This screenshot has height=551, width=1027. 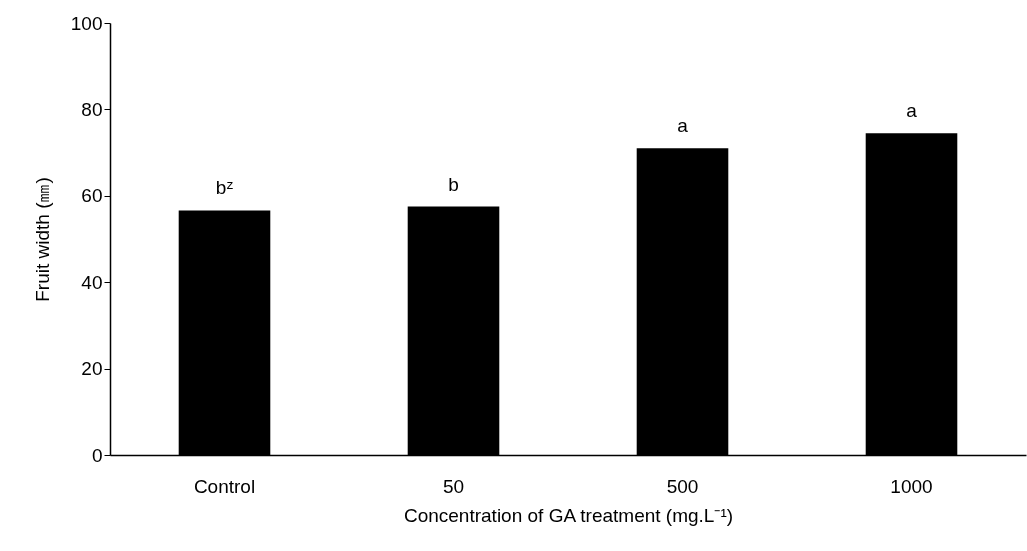 I want to click on x-tick-label: 50, so click(x=453, y=486).